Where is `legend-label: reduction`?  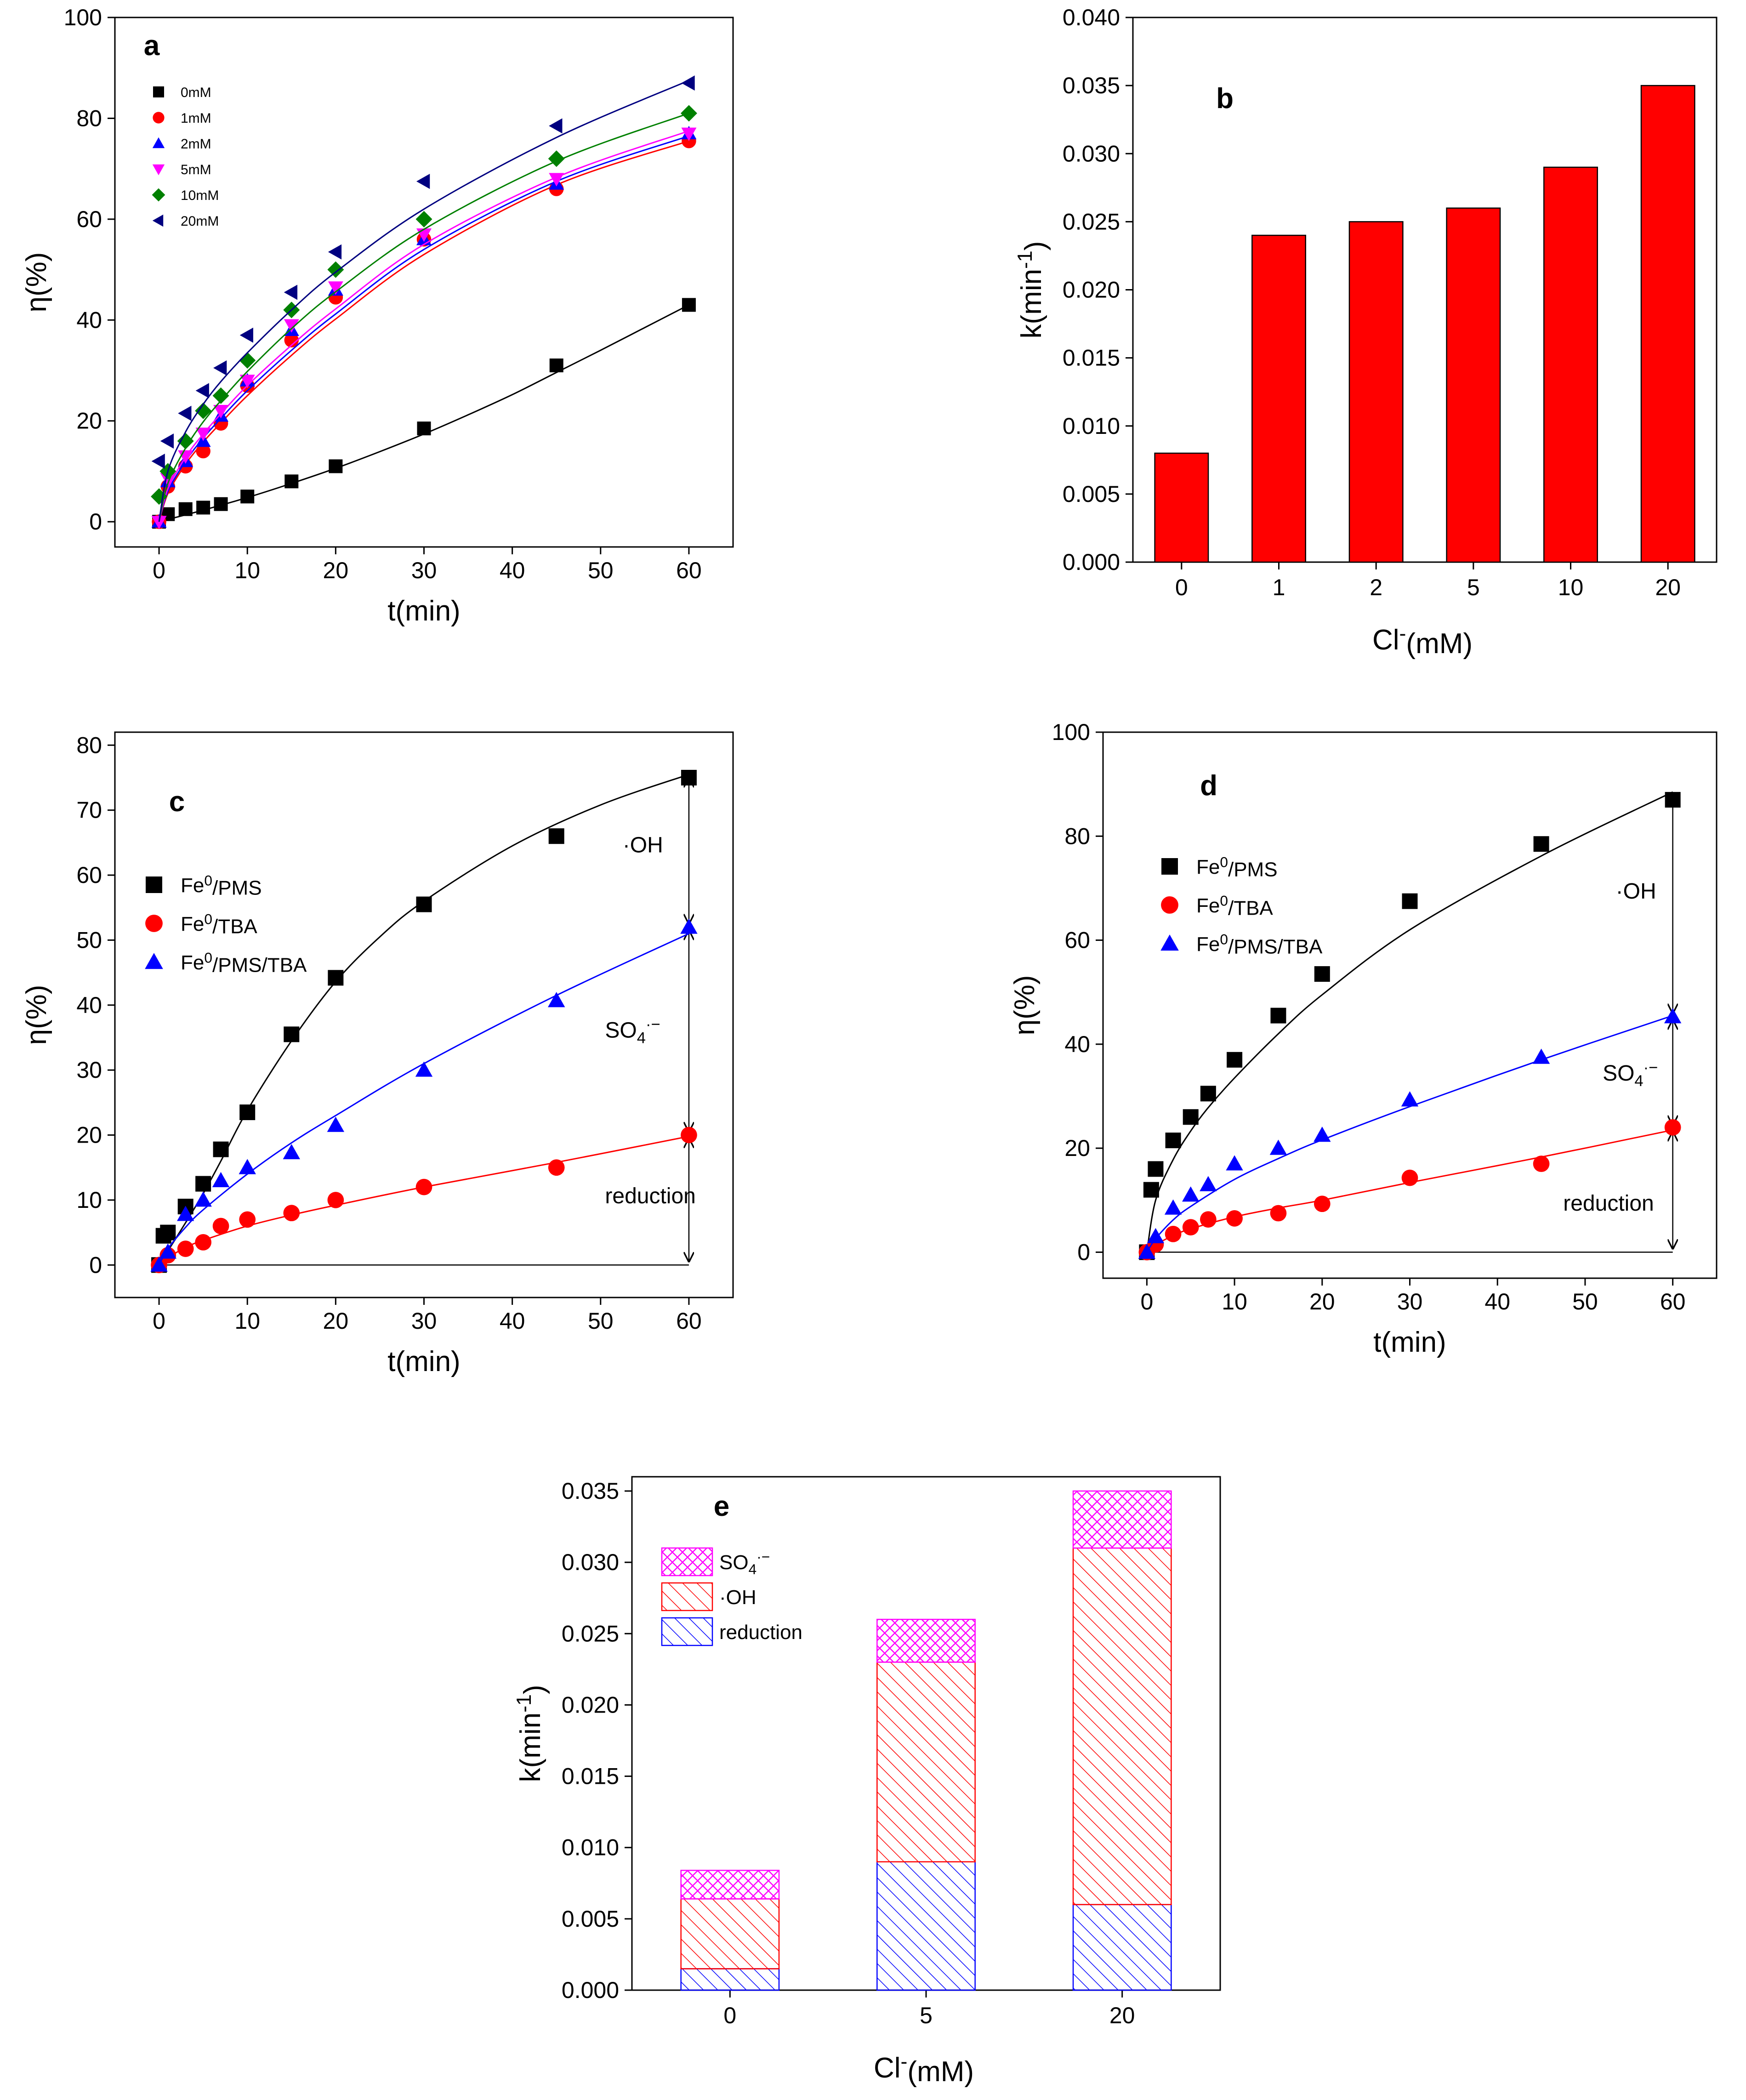 legend-label: reduction is located at coordinates (760, 1632).